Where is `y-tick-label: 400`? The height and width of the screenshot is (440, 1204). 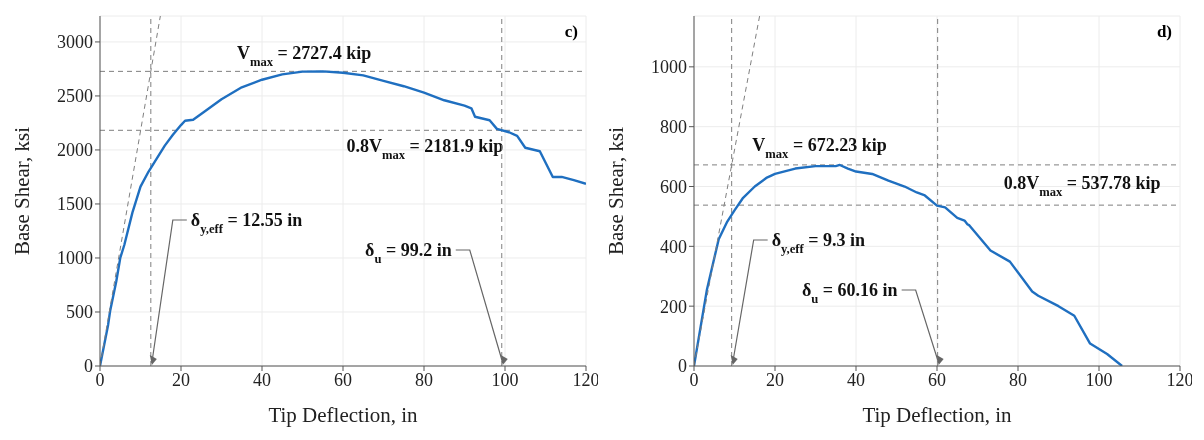 y-tick-label: 400 is located at coordinates (673, 246).